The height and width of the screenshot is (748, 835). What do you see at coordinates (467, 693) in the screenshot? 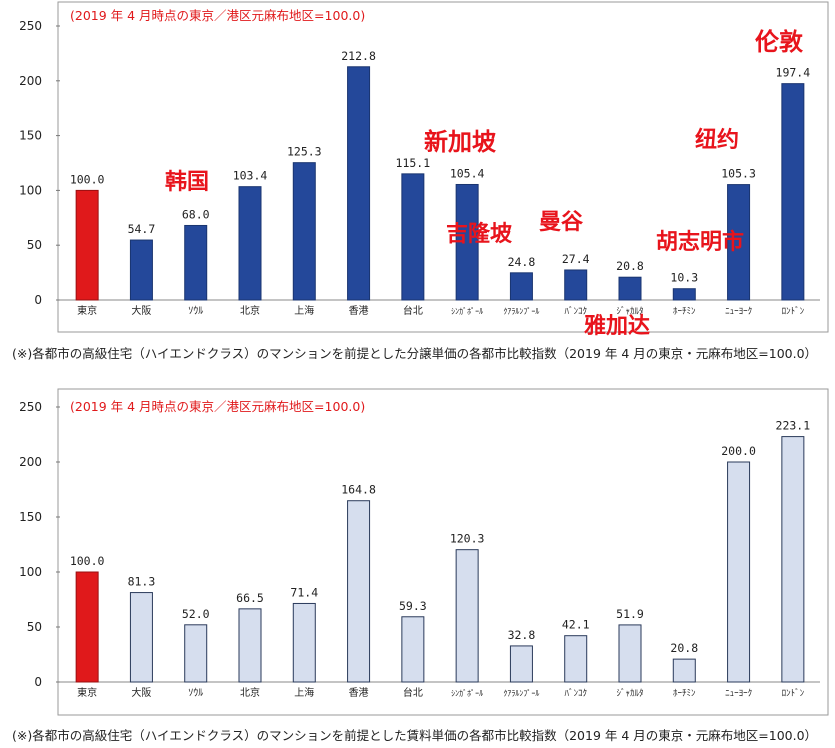
I see `x-category-label: ｼﾝｶﾞﾎﾟｰﾙ` at bounding box center [467, 693].